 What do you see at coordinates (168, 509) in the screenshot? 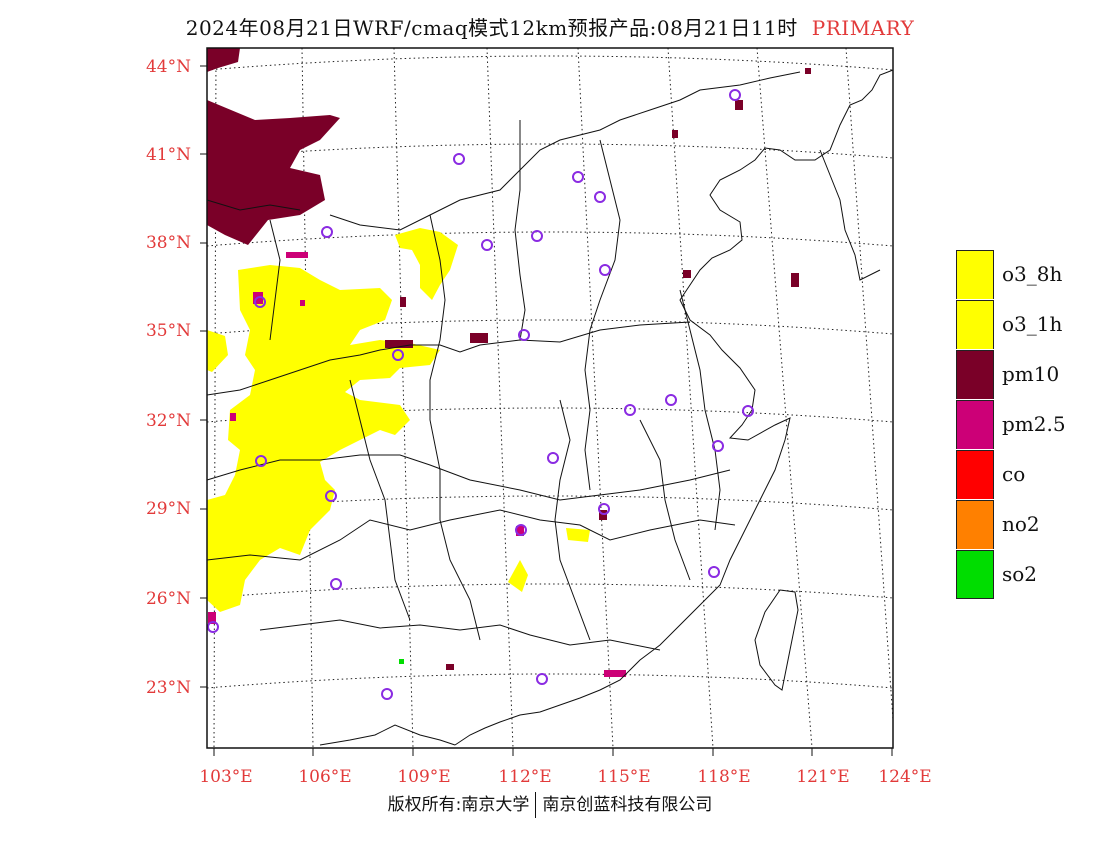
I see `lat-label-29: 29°N` at bounding box center [168, 509].